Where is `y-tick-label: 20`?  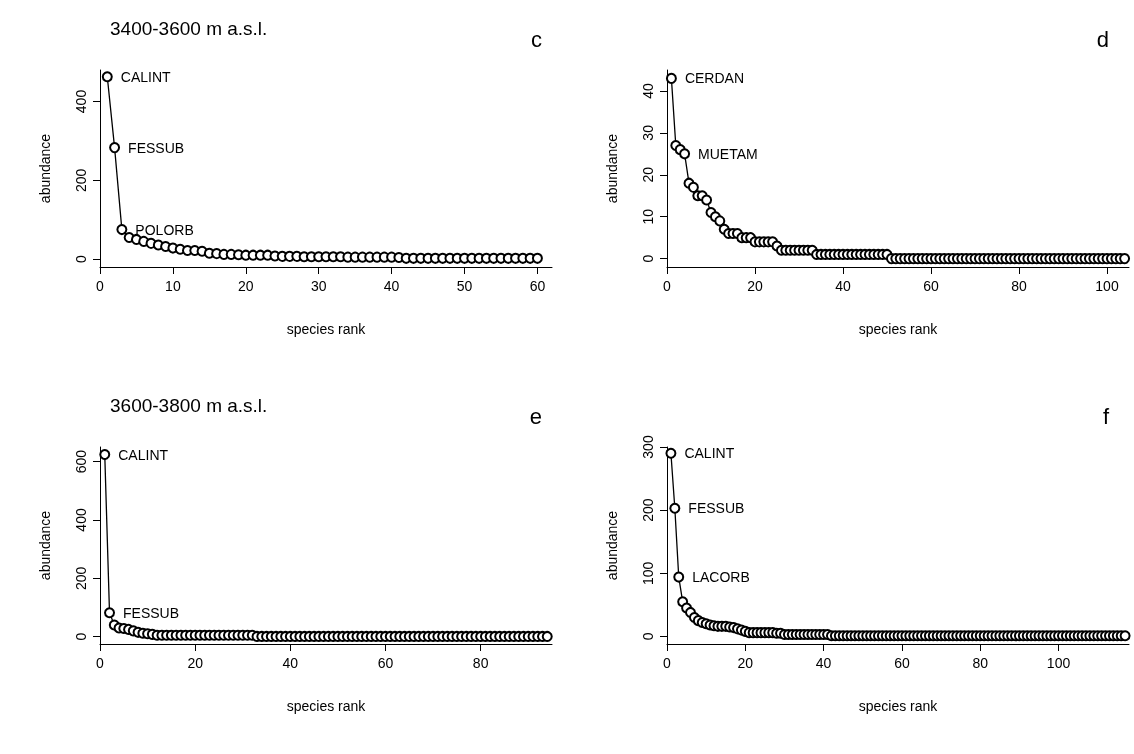 y-tick-label: 20 is located at coordinates (648, 174).